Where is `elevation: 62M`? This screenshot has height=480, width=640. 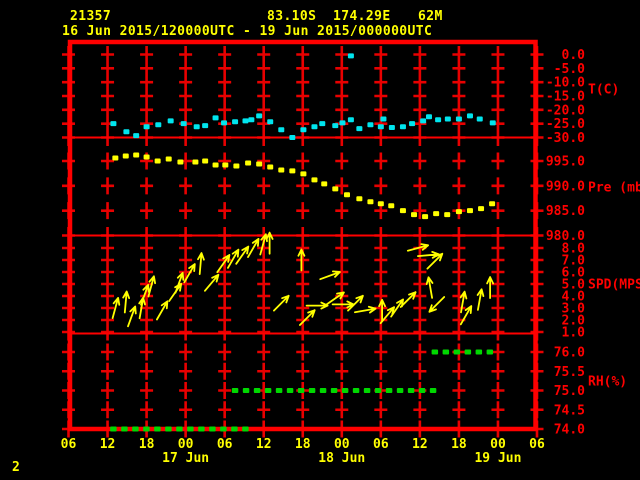
elevation: 62M is located at coordinates (430, 16).